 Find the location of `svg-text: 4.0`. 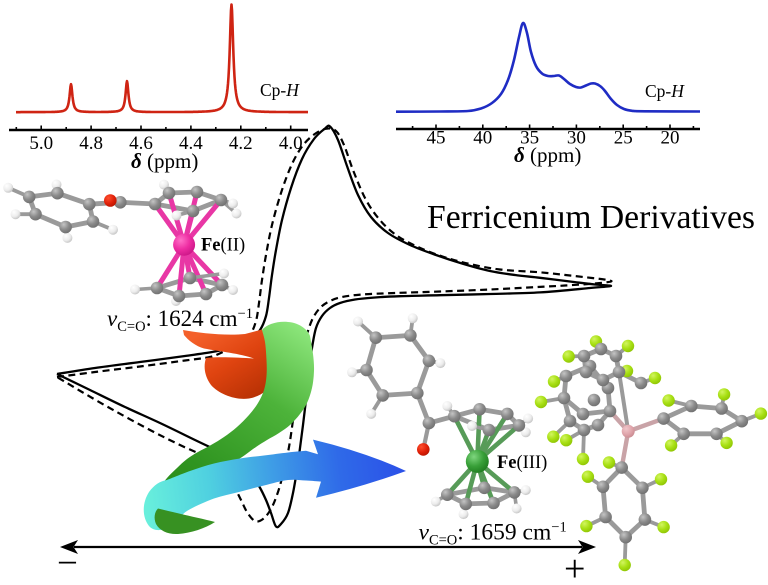

svg-text: 4.0 is located at coordinates (291, 143).